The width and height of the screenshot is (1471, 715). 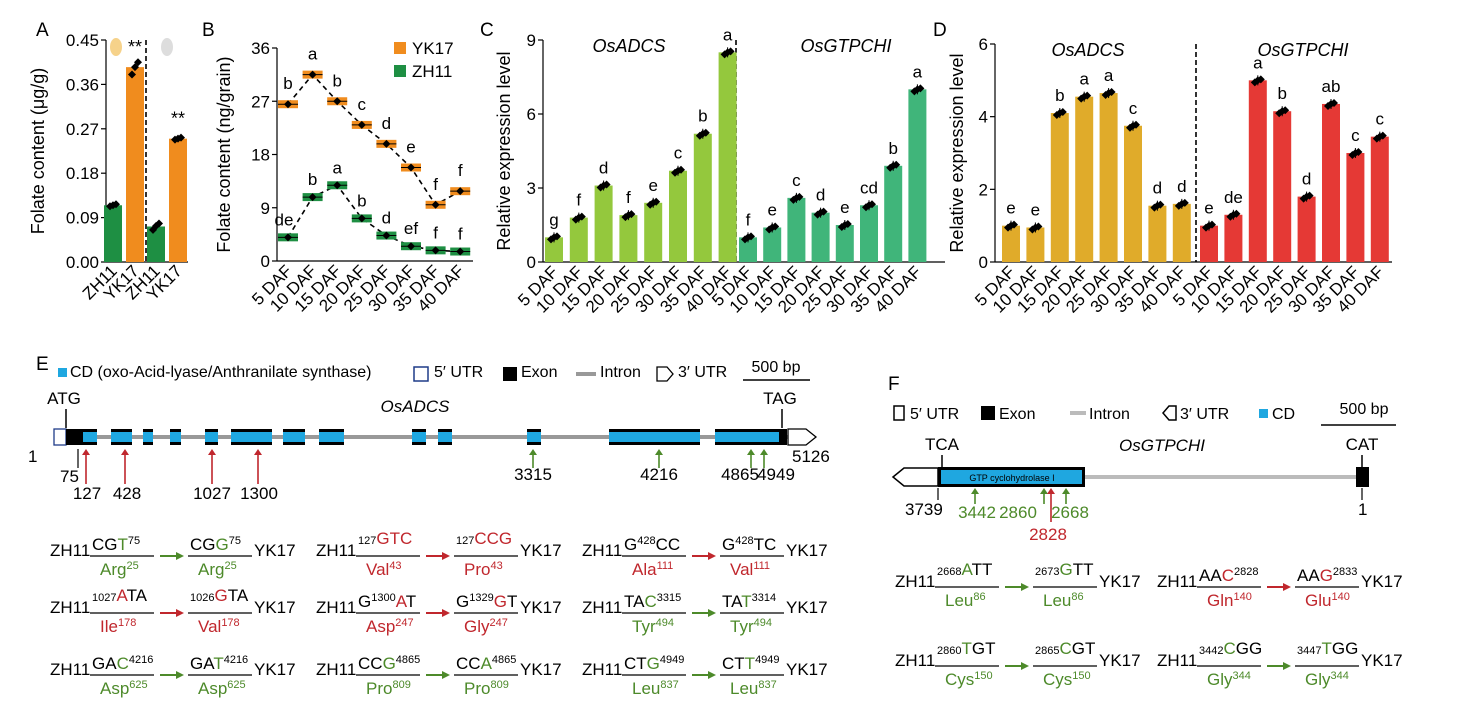 What do you see at coordinates (1064, 569) in the screenshot?
I see `codon-label: 2673GTT` at bounding box center [1064, 569].